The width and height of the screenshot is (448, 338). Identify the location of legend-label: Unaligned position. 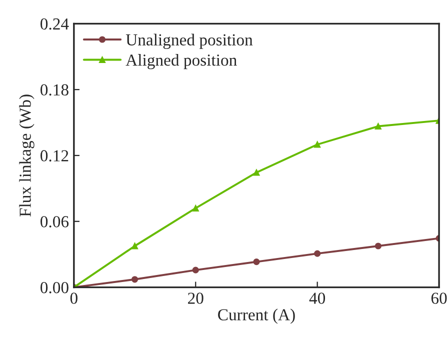
(189, 41).